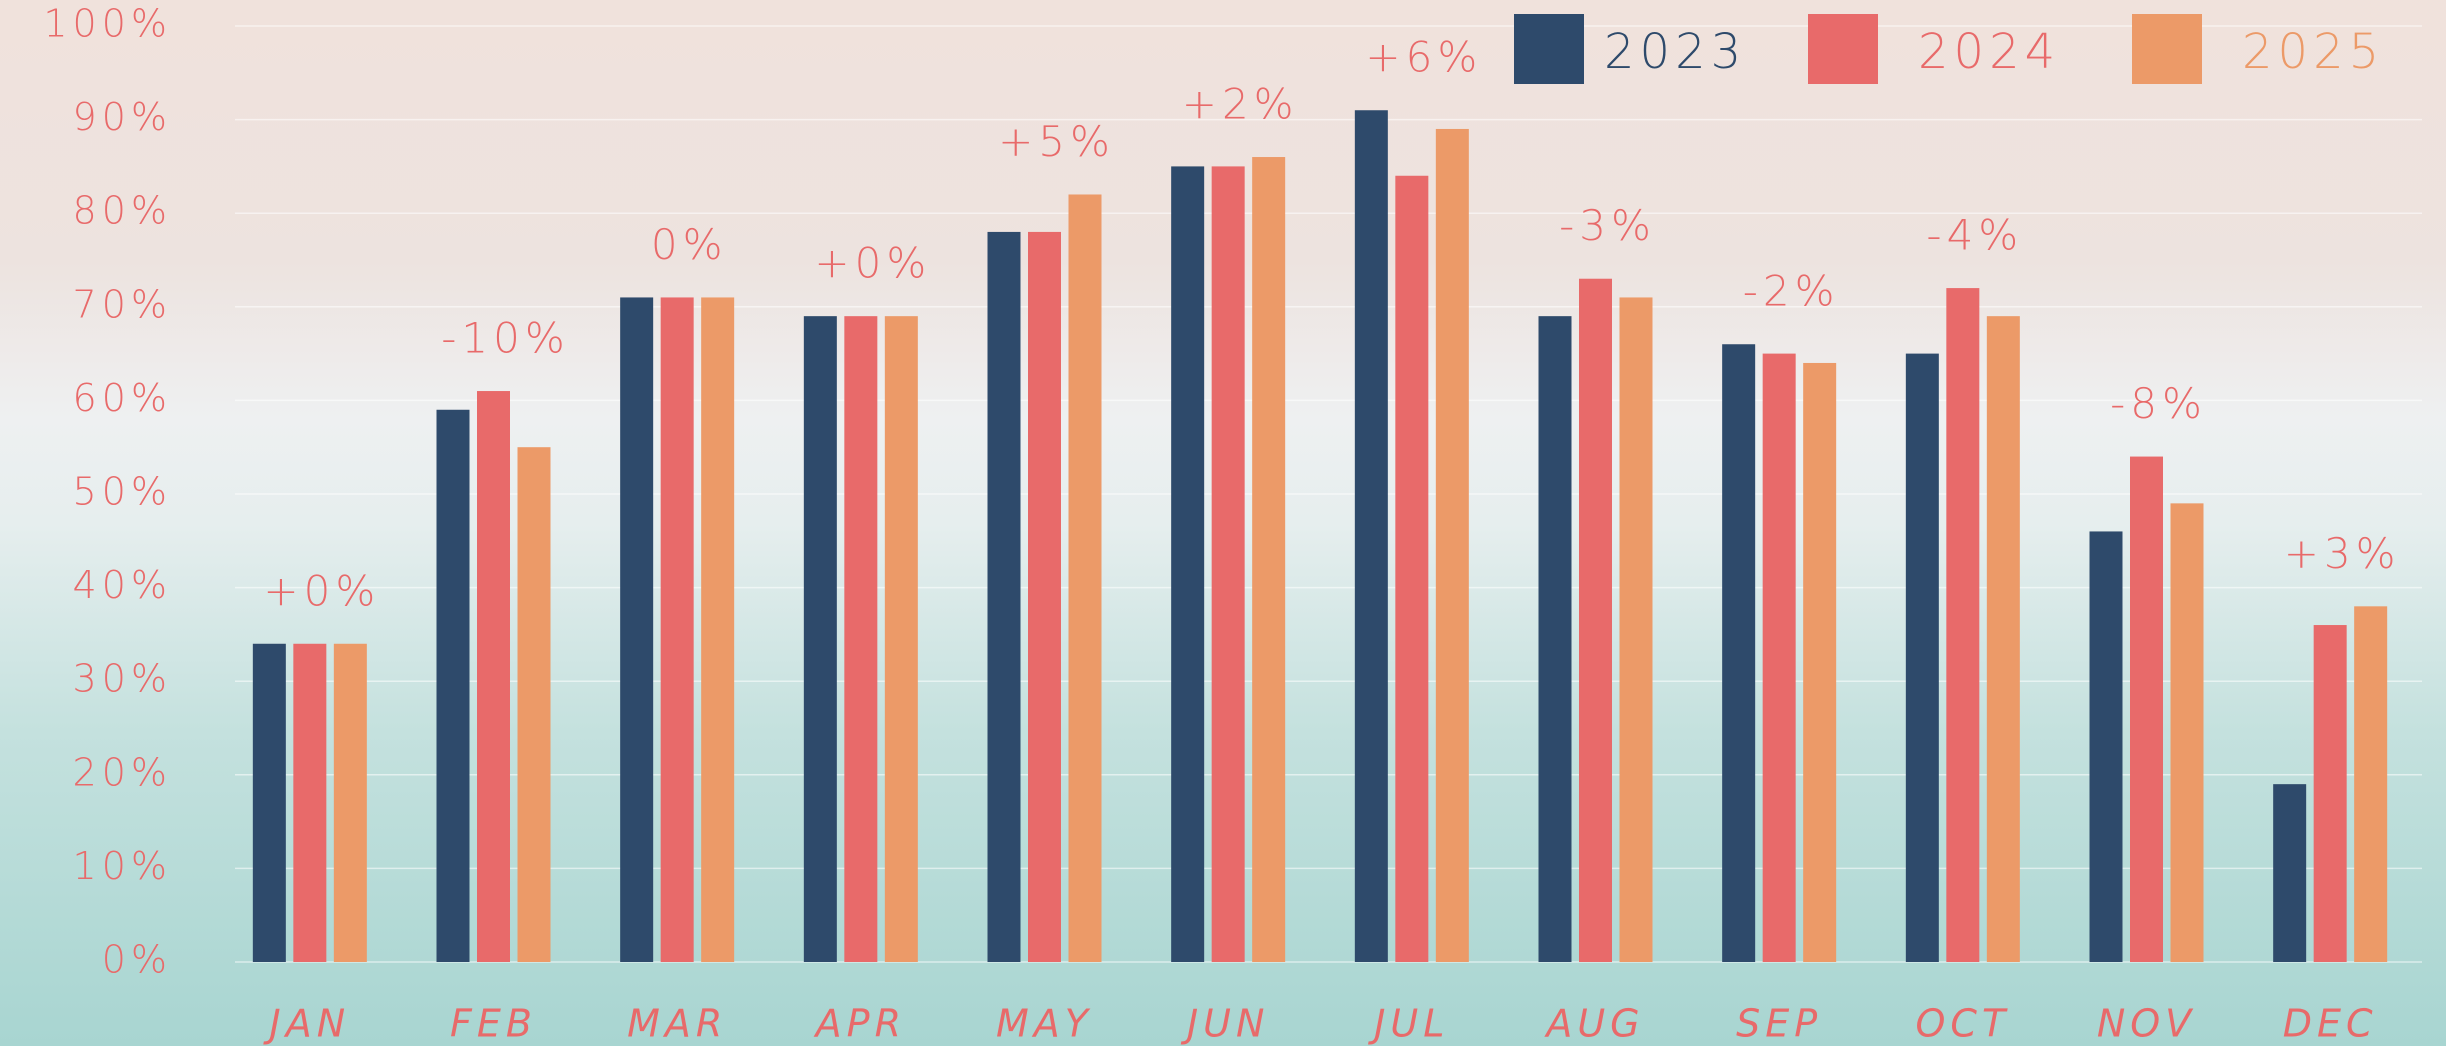 The height and width of the screenshot is (1046, 2446). What do you see at coordinates (2313, 52) in the screenshot?
I see `legend-label: 2025` at bounding box center [2313, 52].